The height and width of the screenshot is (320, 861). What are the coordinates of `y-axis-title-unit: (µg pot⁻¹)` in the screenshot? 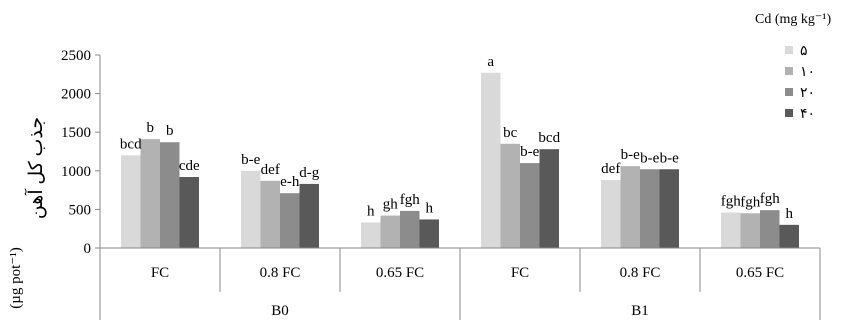 It's located at (16, 277).